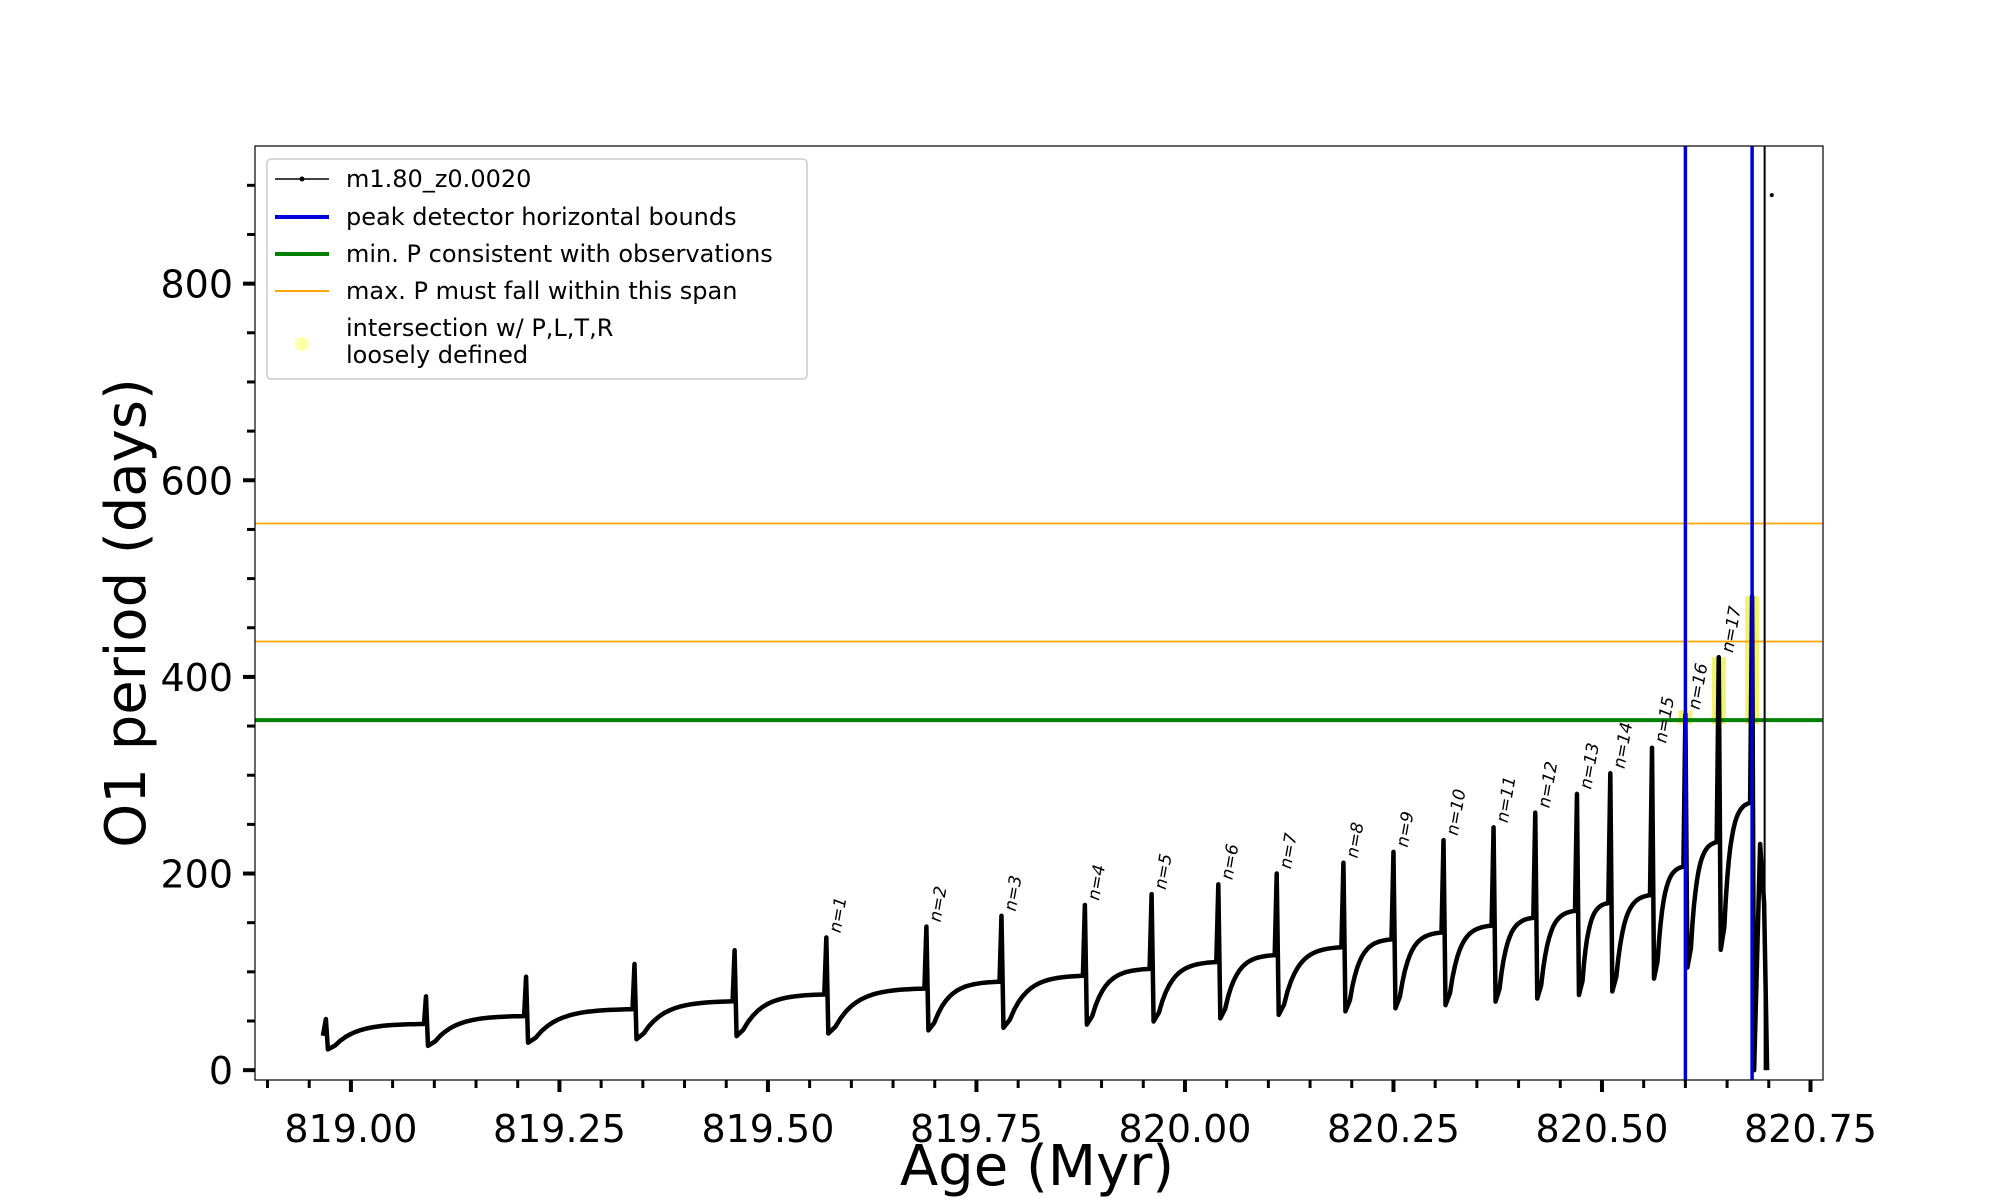 This screenshot has width=2000, height=1204. I want to click on x-tick-label: 820.00, so click(1184, 1129).